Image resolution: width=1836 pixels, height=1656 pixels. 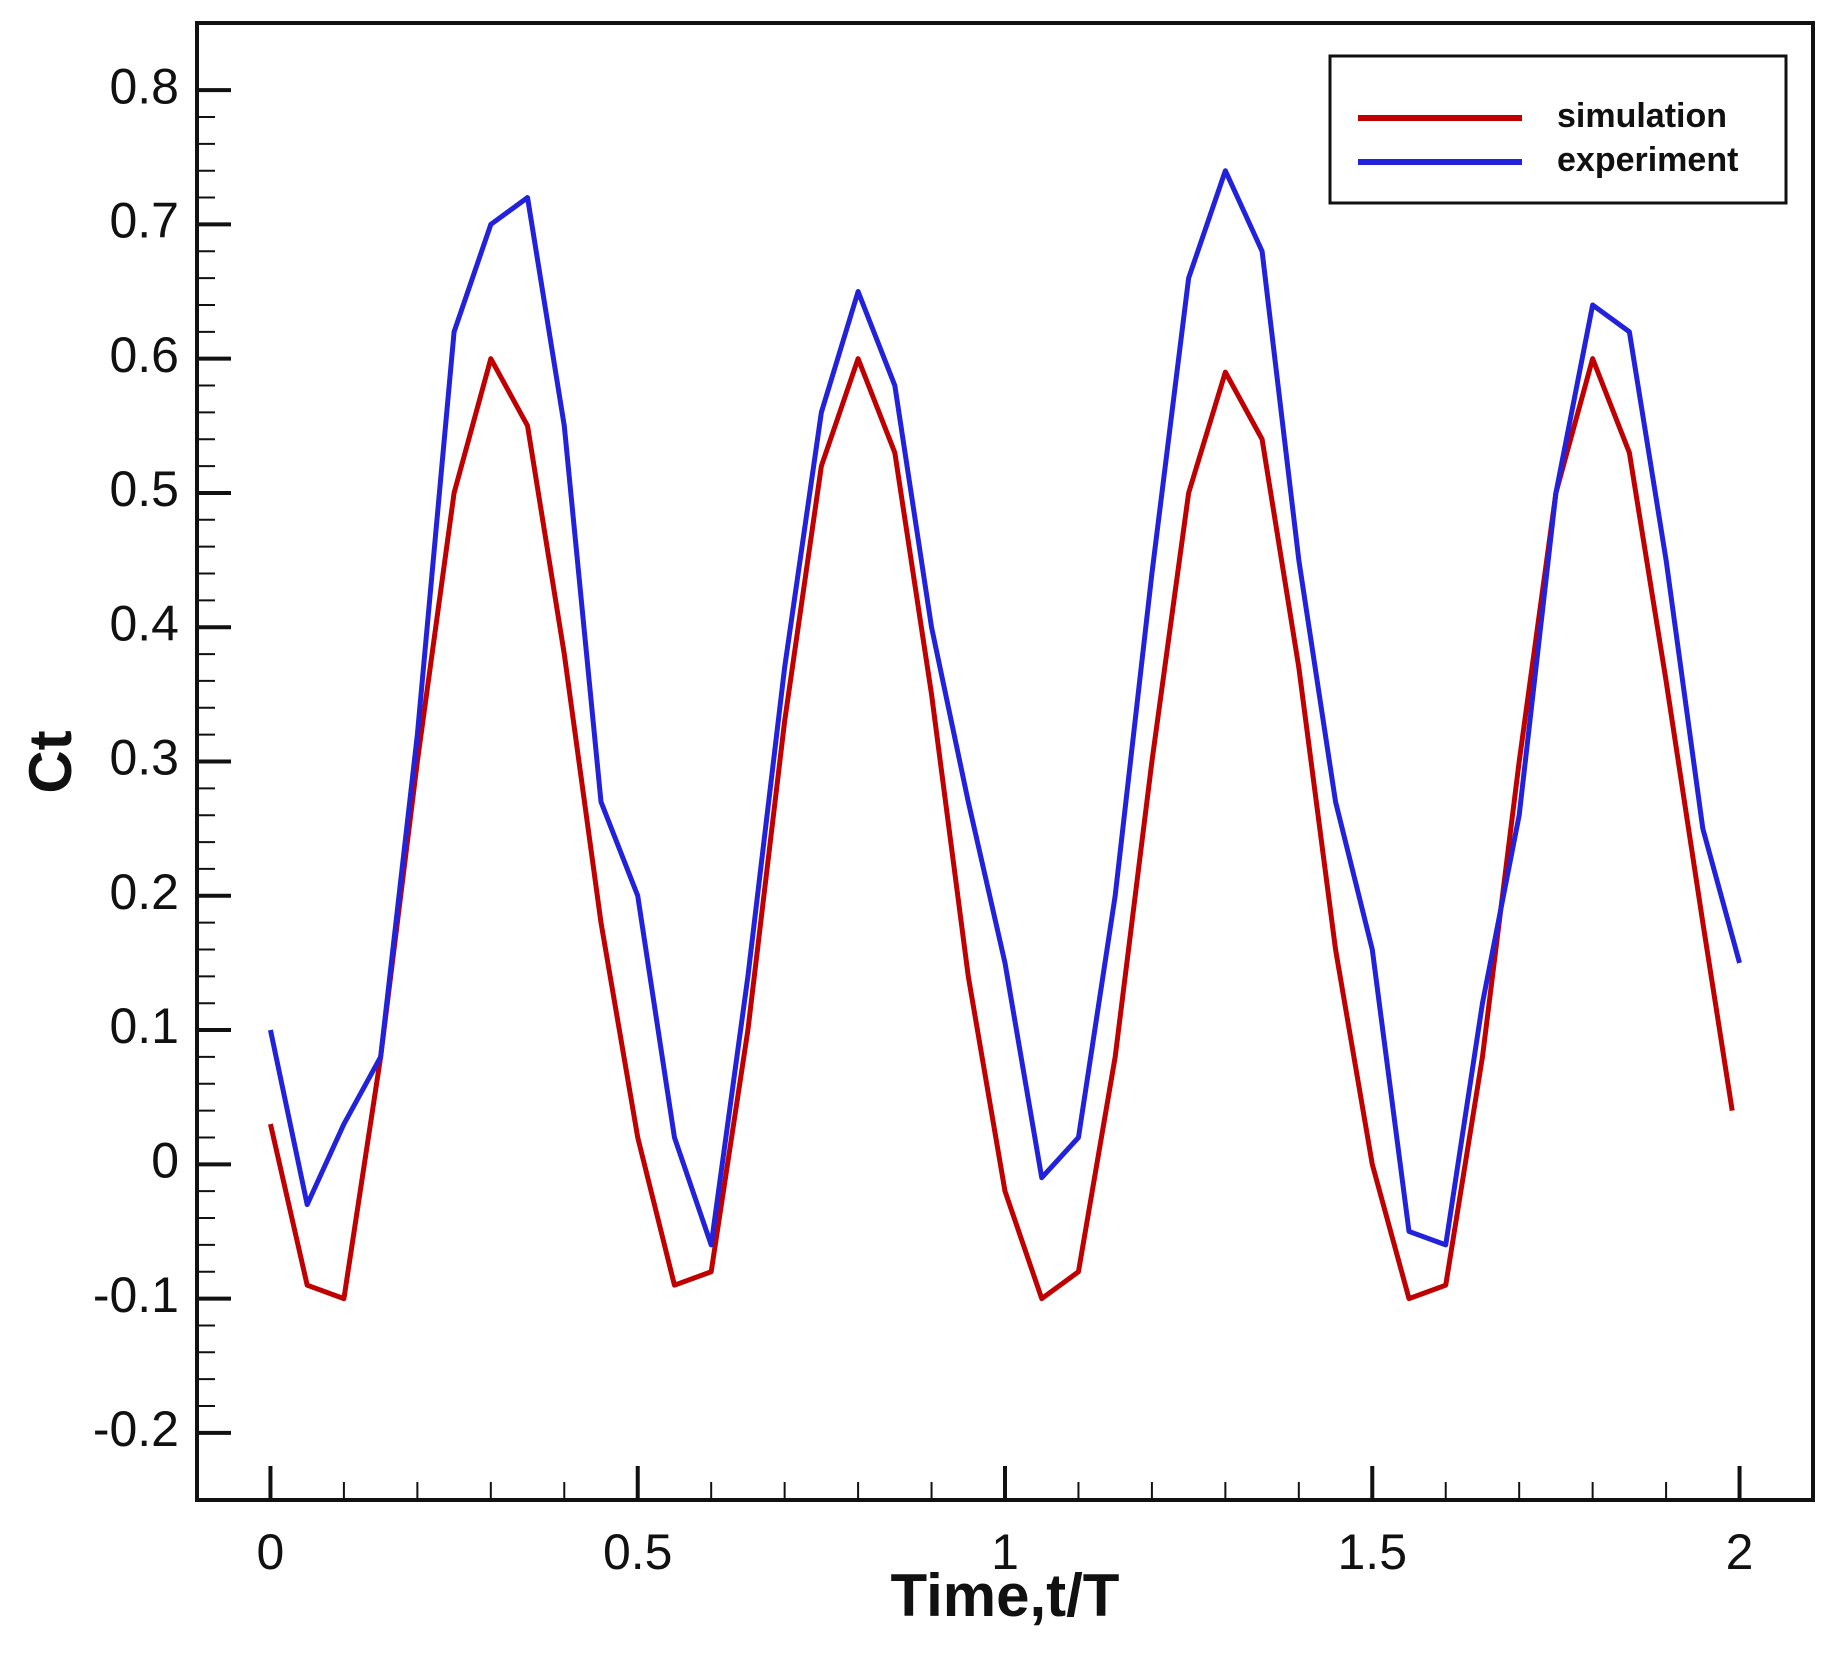 I want to click on x-tick-label: 0, so click(x=271, y=1552).